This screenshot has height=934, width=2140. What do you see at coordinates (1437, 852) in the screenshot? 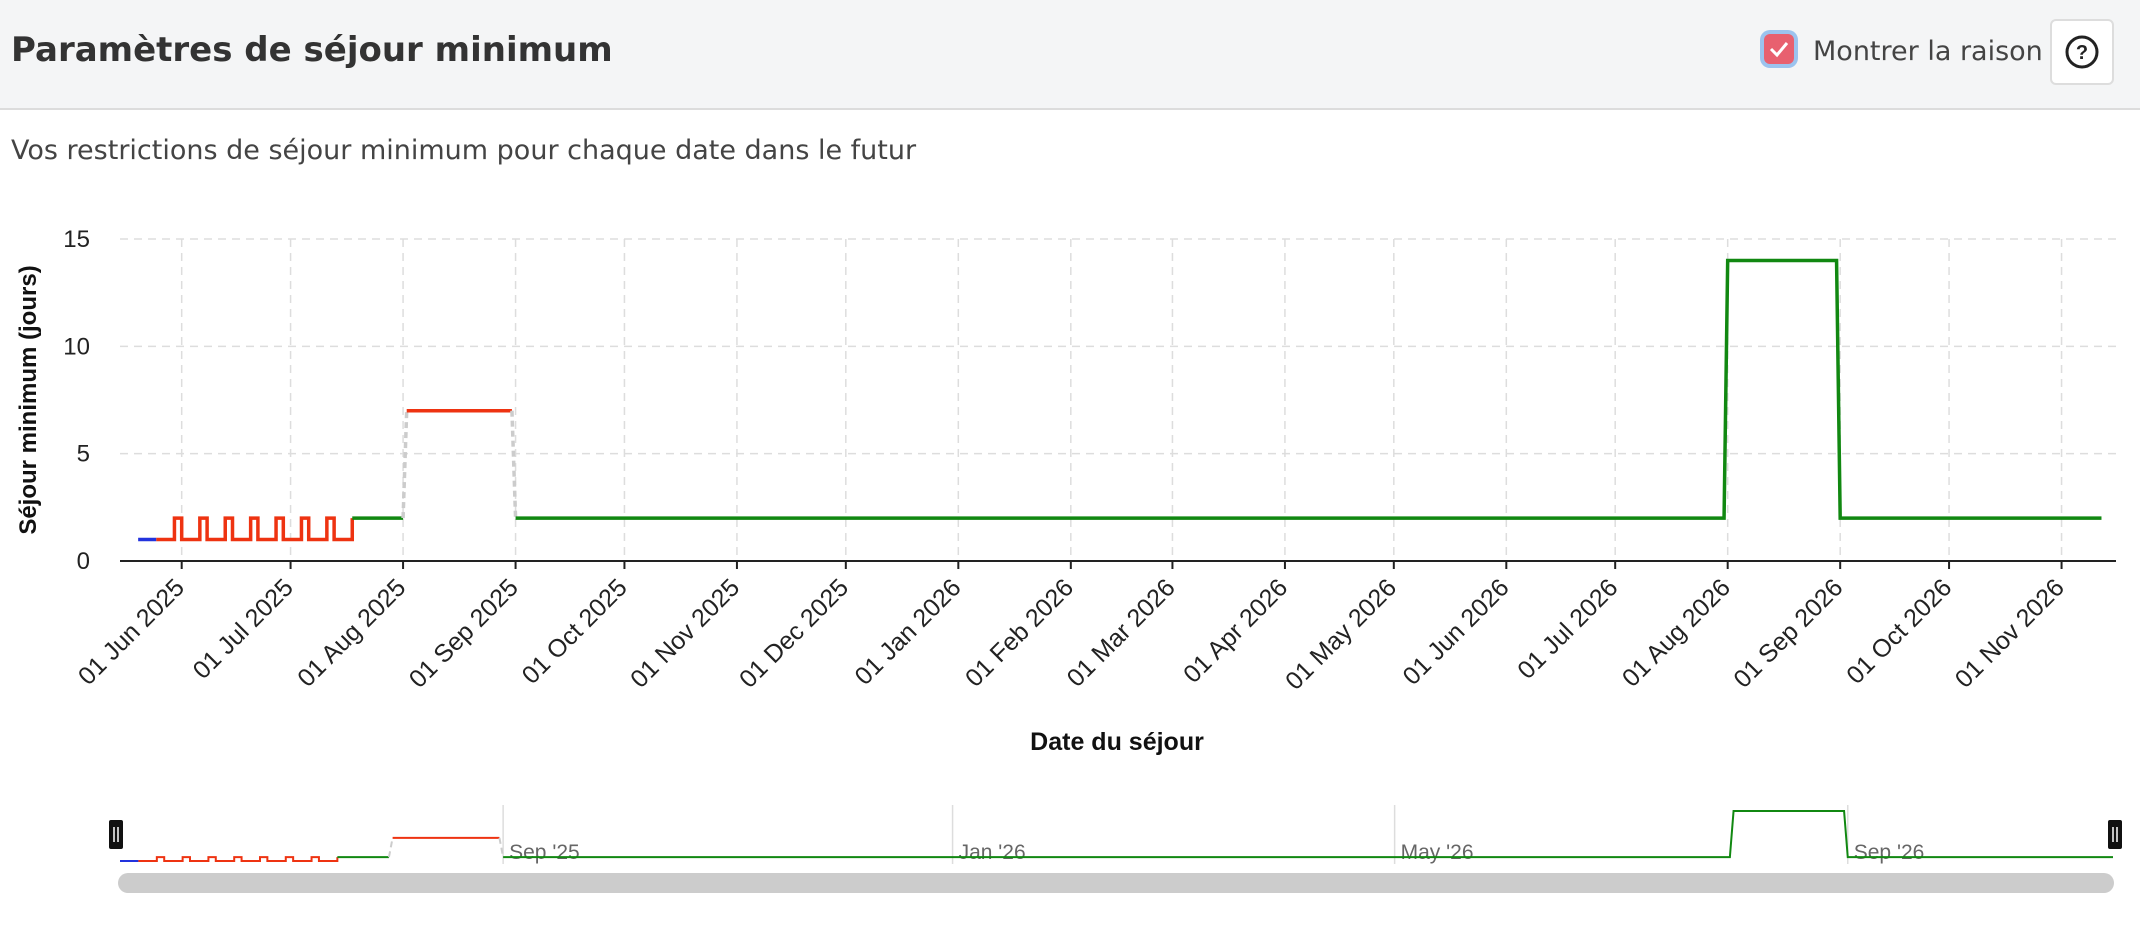
I see `navigator-tick-label: May '26` at bounding box center [1437, 852].